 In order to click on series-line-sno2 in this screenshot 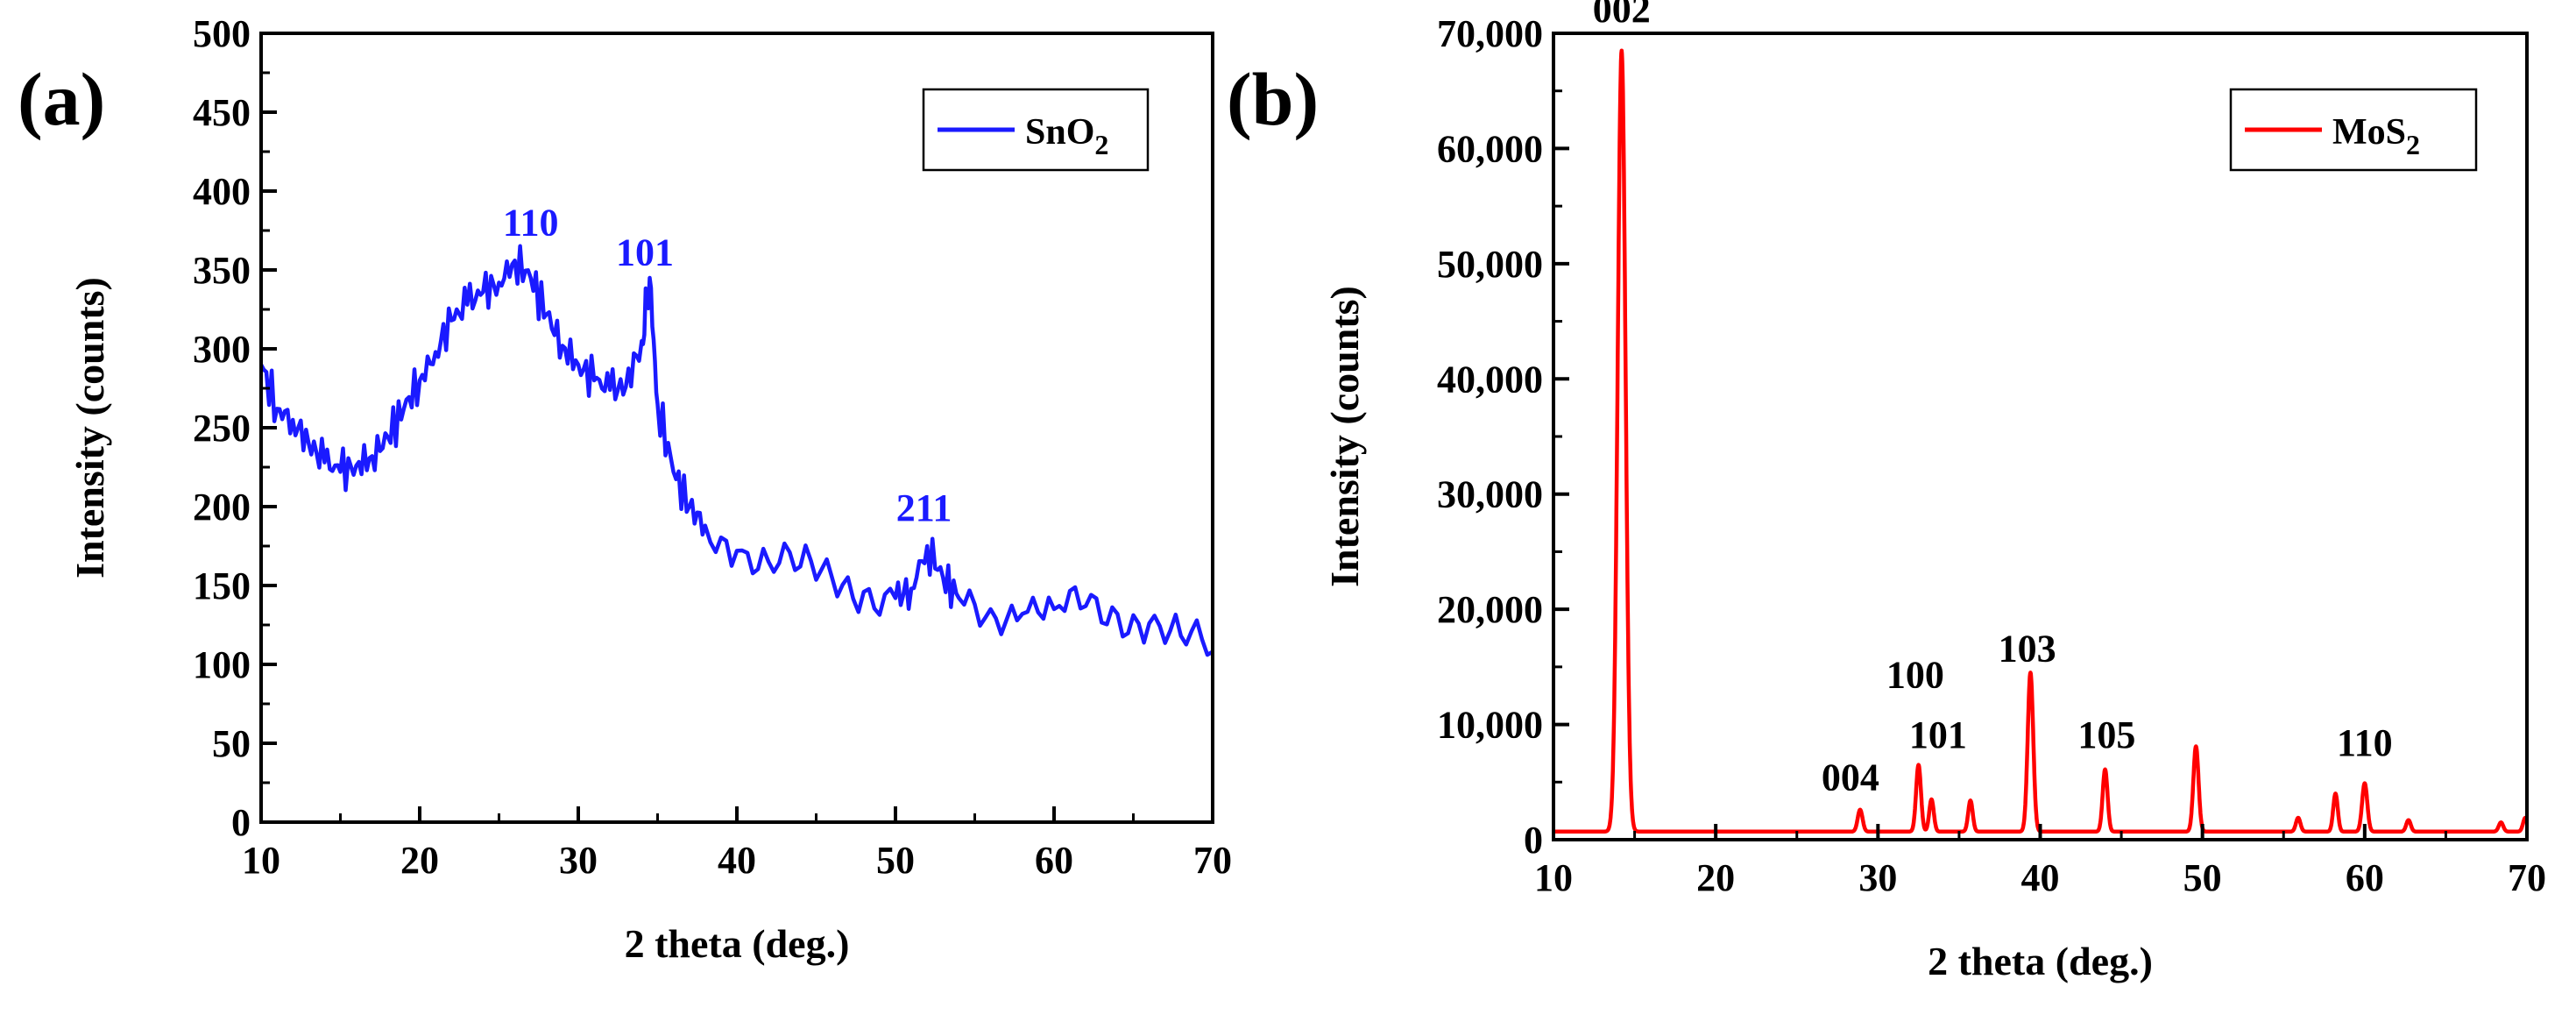, I will do `click(736, 450)`.